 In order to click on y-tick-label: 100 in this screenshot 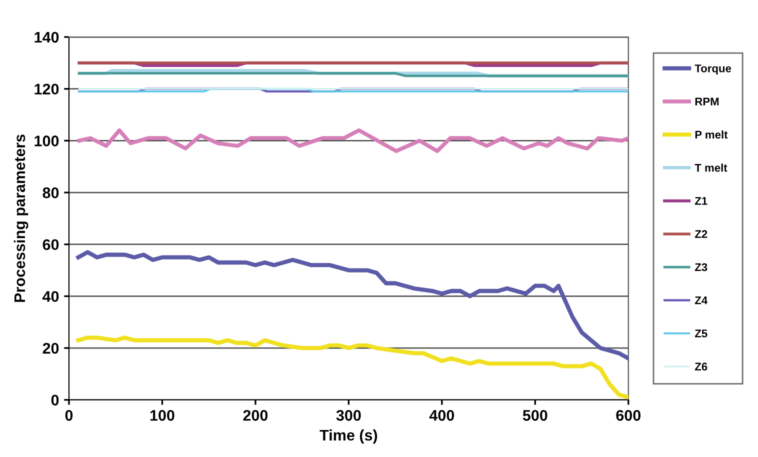, I will do `click(46, 141)`.